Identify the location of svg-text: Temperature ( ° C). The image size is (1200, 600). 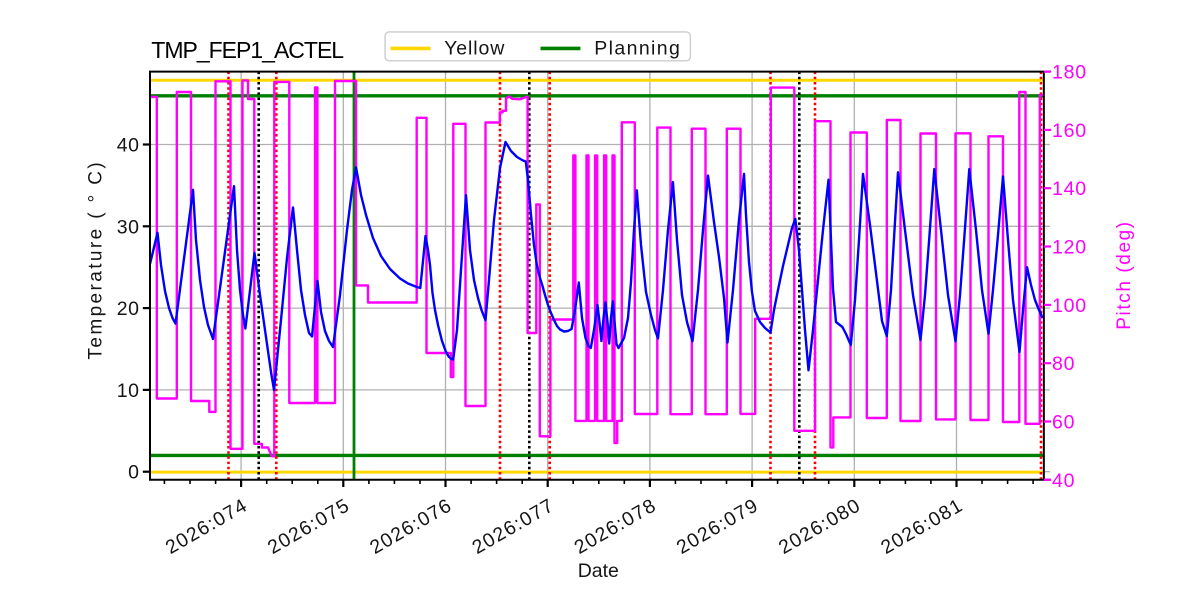
(96, 260).